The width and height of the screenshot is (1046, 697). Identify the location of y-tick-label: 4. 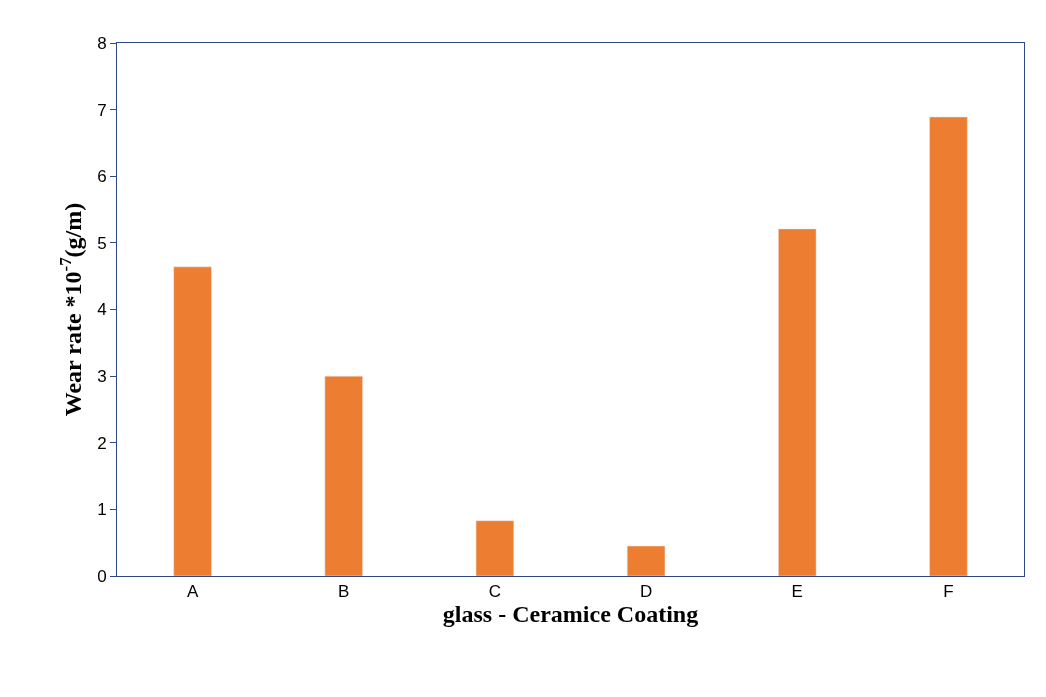
(102, 310).